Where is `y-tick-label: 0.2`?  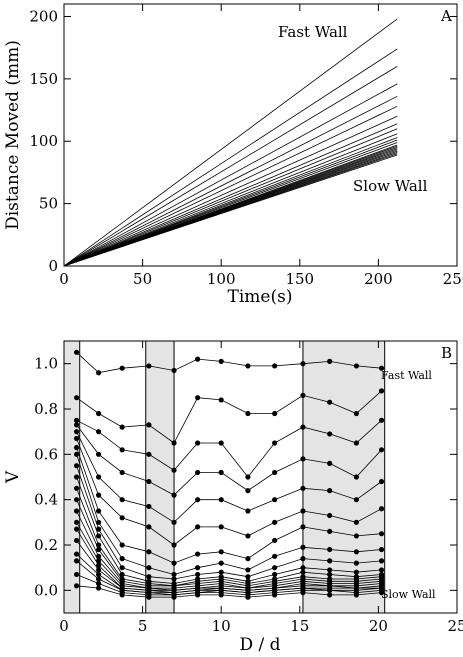
y-tick-label: 0.2 is located at coordinates (46, 545).